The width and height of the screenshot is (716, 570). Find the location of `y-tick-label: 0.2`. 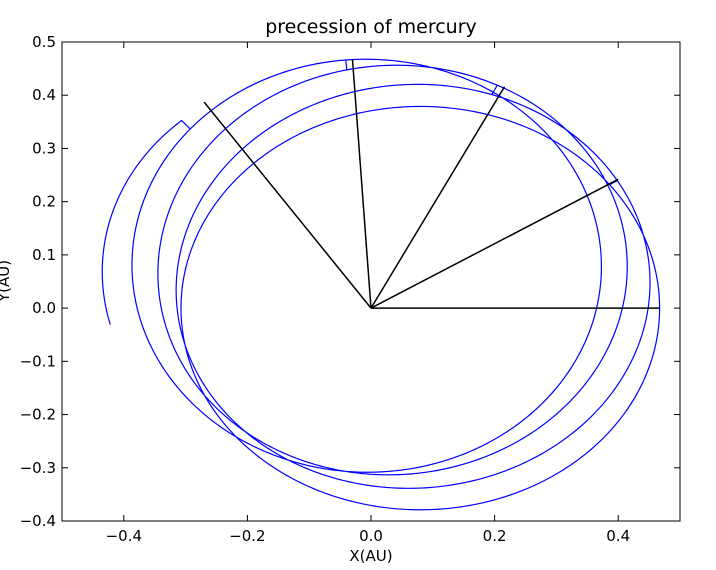

y-tick-label: 0.2 is located at coordinates (44, 202).